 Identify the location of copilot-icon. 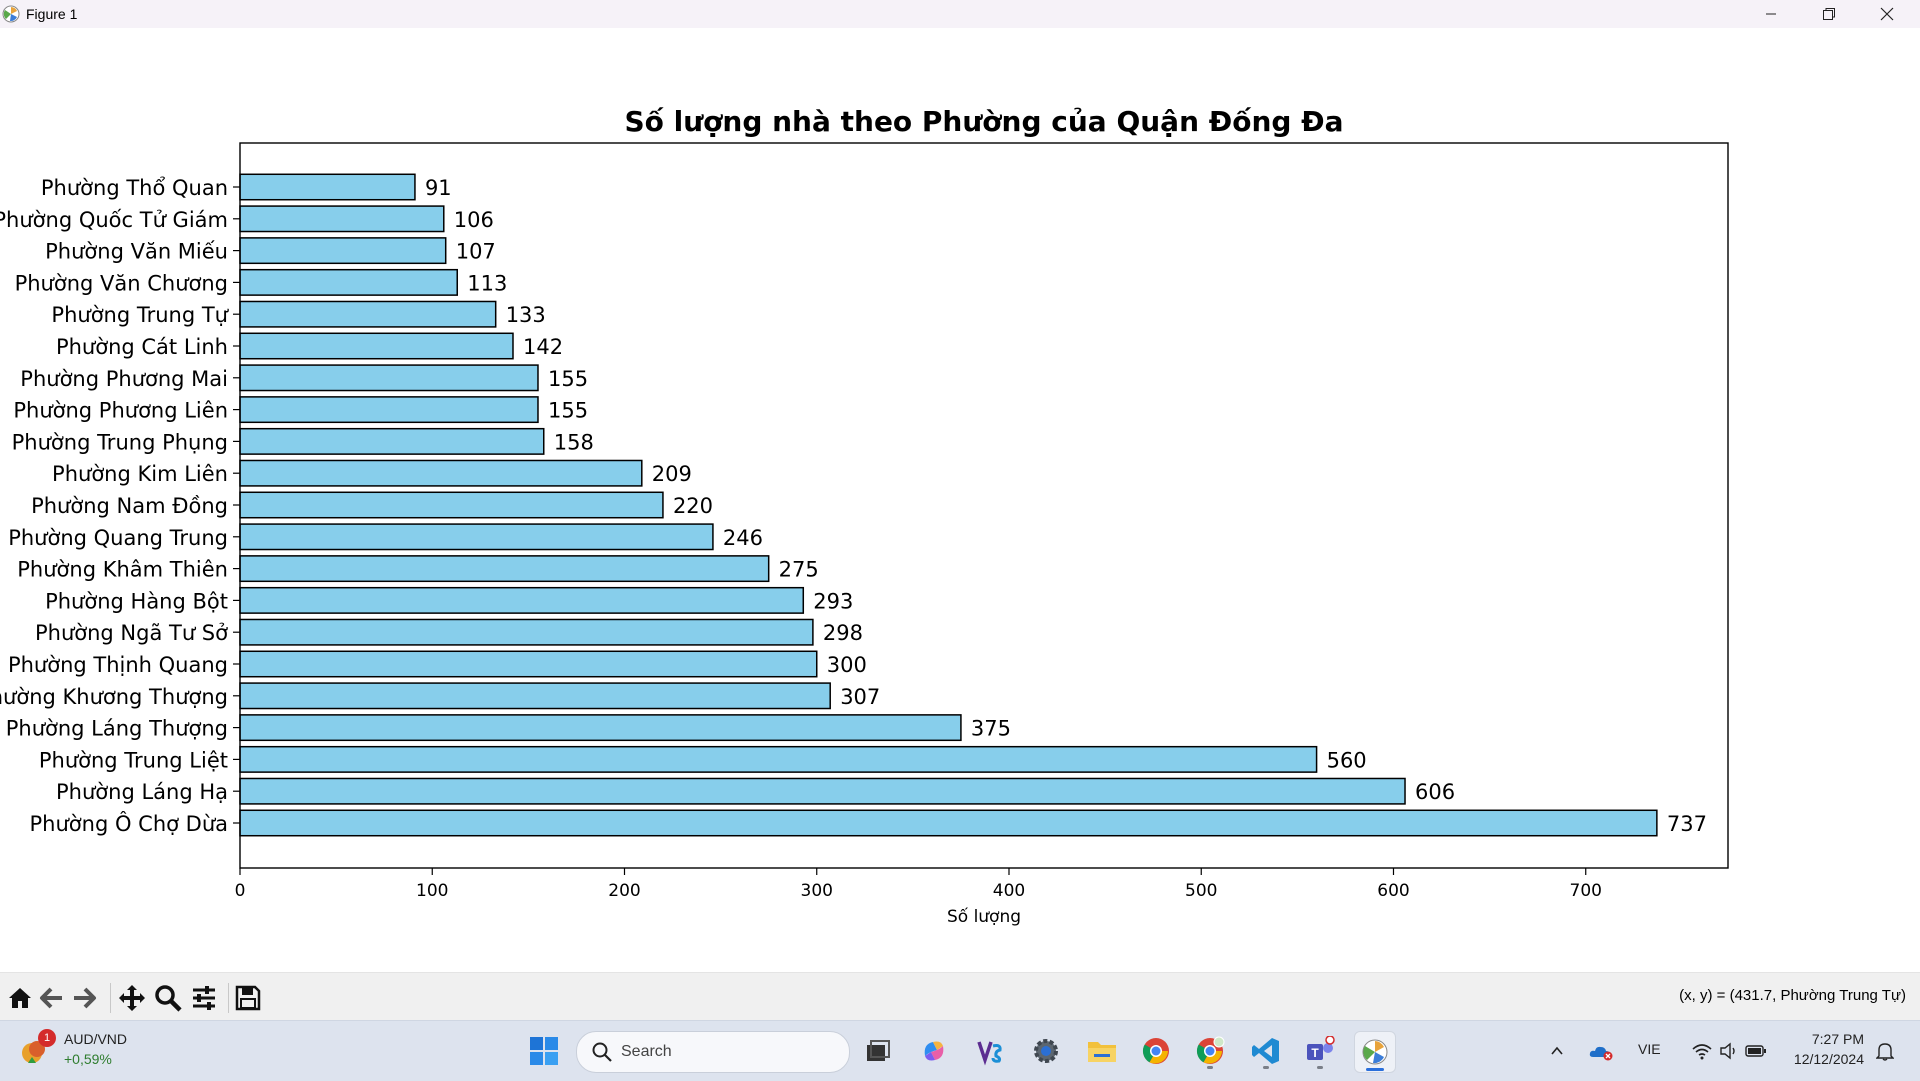
(934, 1051).